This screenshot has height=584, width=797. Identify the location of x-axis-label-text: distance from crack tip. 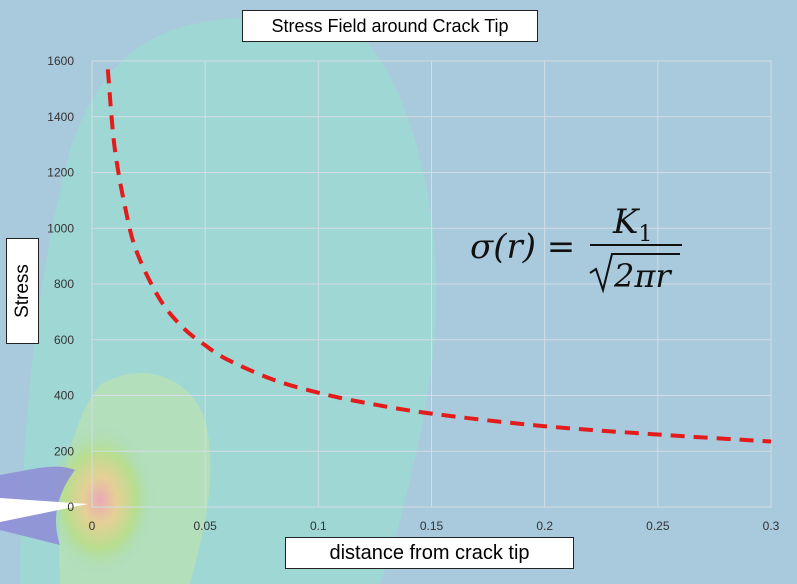
(429, 552).